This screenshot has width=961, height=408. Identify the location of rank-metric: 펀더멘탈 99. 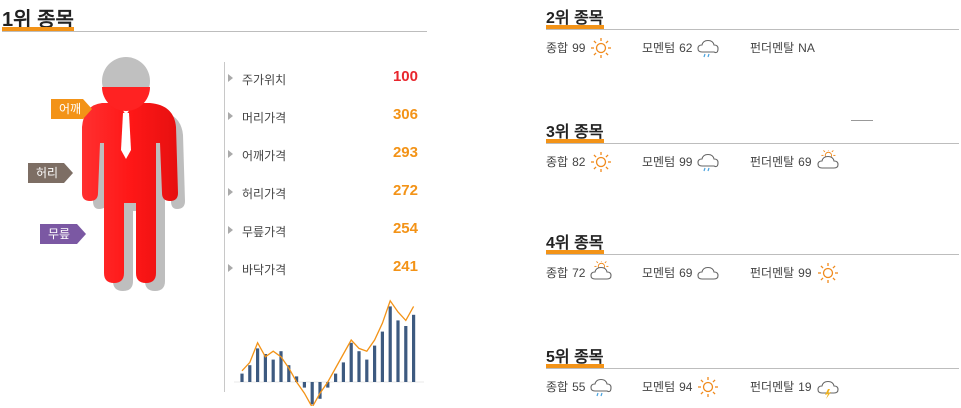
(800, 273).